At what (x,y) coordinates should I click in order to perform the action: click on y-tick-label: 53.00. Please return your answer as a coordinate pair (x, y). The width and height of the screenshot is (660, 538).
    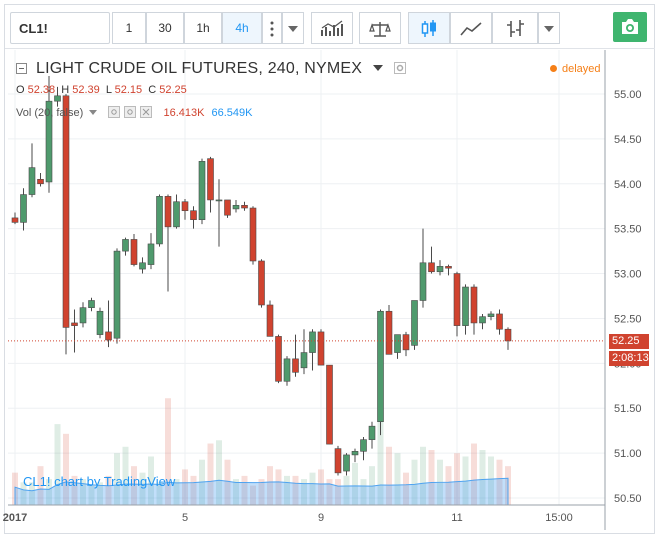
    Looking at the image, I should click on (628, 275).